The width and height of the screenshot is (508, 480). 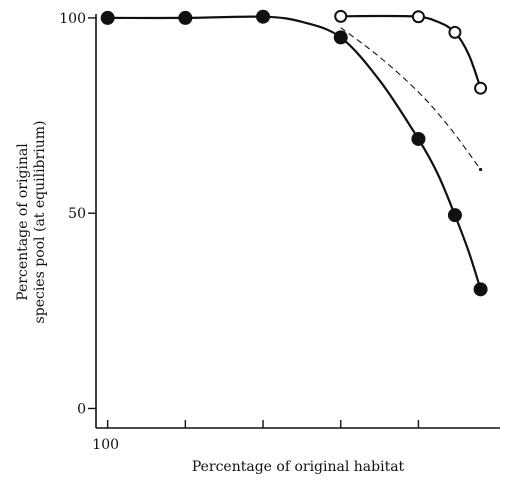 I want to click on y-axis-label-line1: Percentage of original, so click(x=23, y=222).